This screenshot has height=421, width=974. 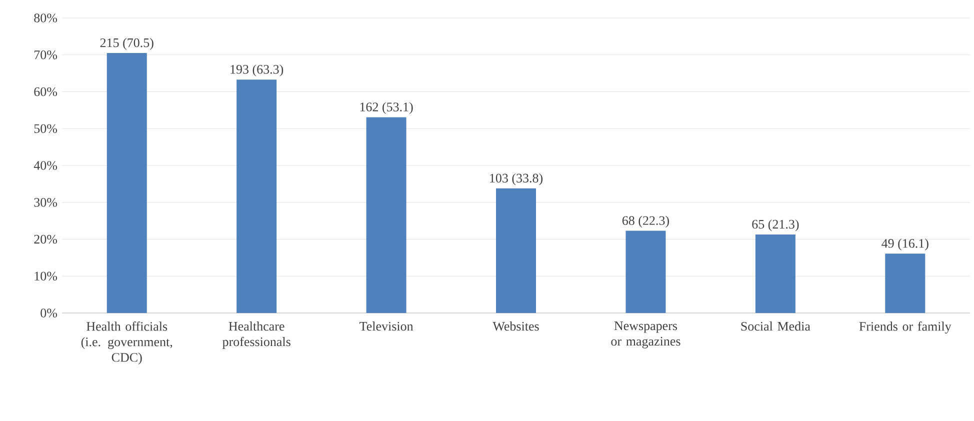 I want to click on data-label: 162 (53.1), so click(x=386, y=108).